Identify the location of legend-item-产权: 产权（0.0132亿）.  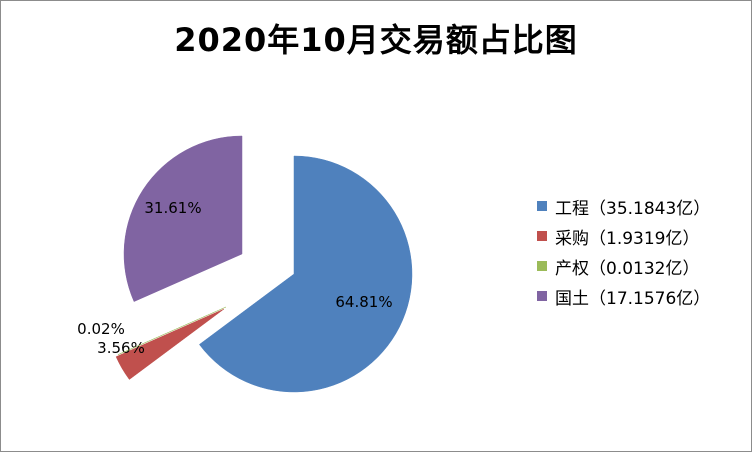
(623, 266).